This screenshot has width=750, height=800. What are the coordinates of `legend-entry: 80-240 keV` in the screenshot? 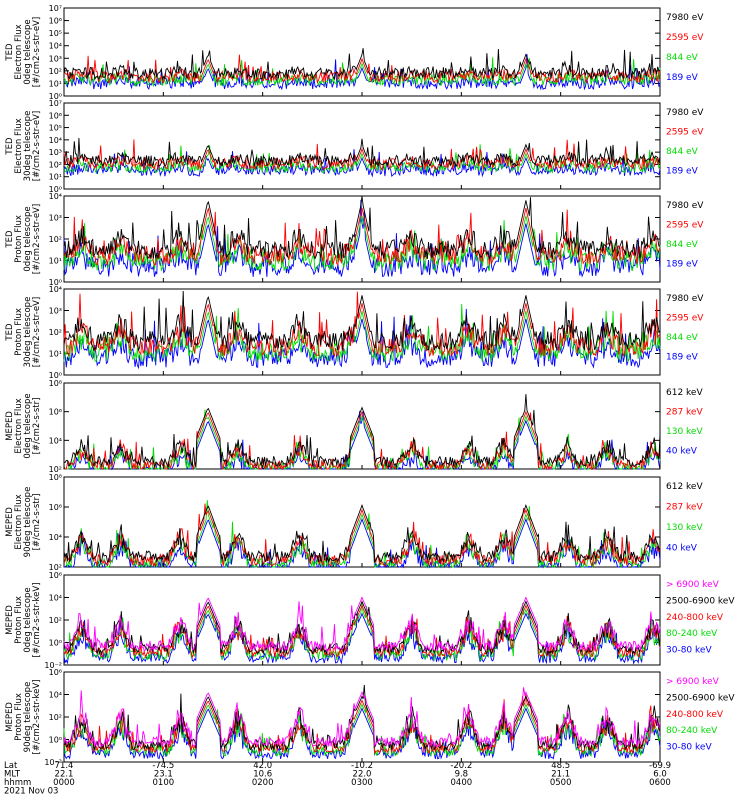 It's located at (692, 634).